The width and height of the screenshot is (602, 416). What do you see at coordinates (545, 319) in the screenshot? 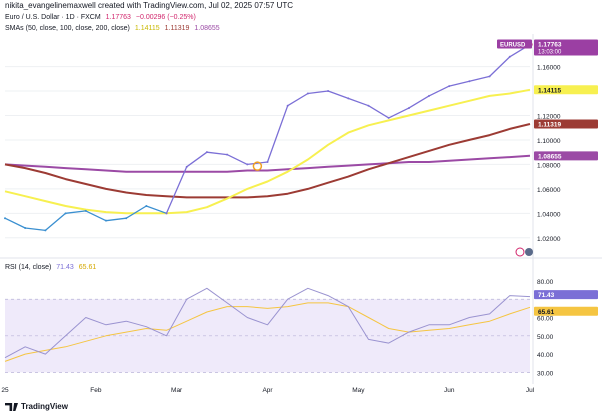
I see `rsi-tick-label: 60.00` at bounding box center [545, 319].